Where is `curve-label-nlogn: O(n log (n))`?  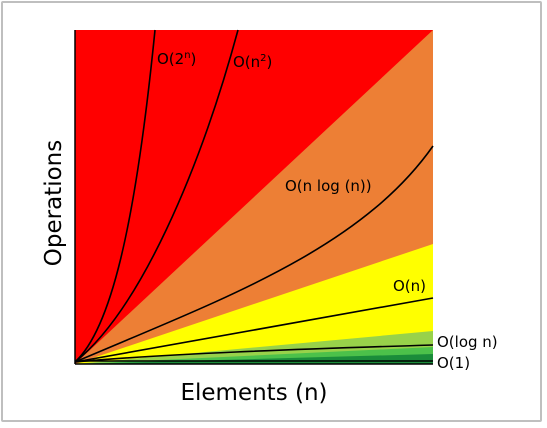
curve-label-nlogn: O(n log (n)) is located at coordinates (328, 186).